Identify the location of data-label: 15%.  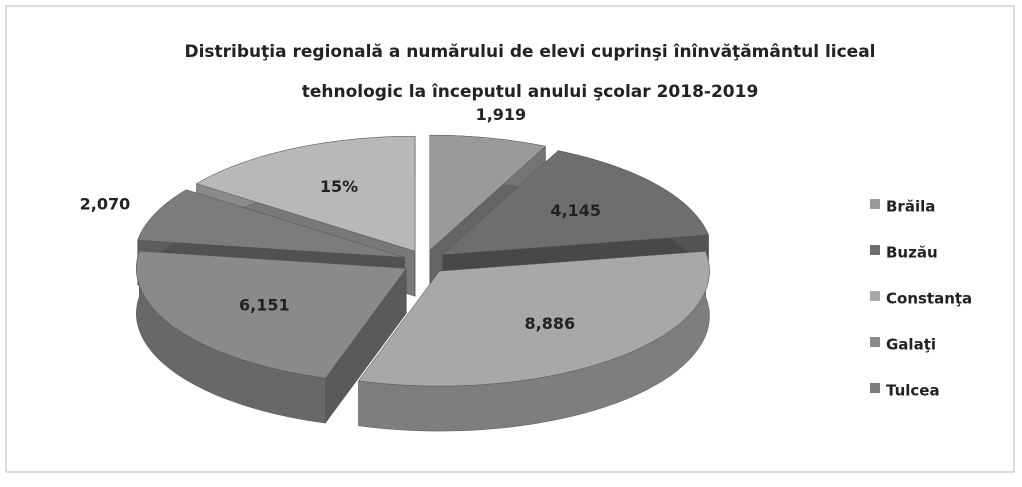
(339, 186).